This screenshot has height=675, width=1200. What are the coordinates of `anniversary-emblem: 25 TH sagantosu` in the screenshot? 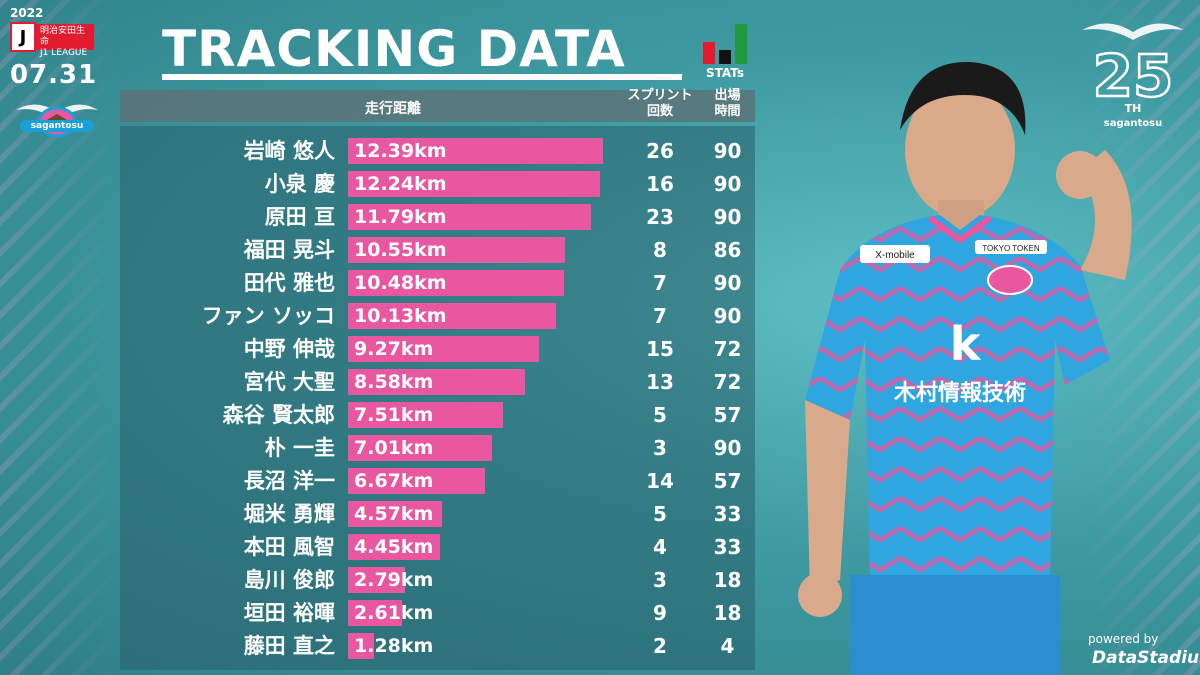 It's located at (1133, 76).